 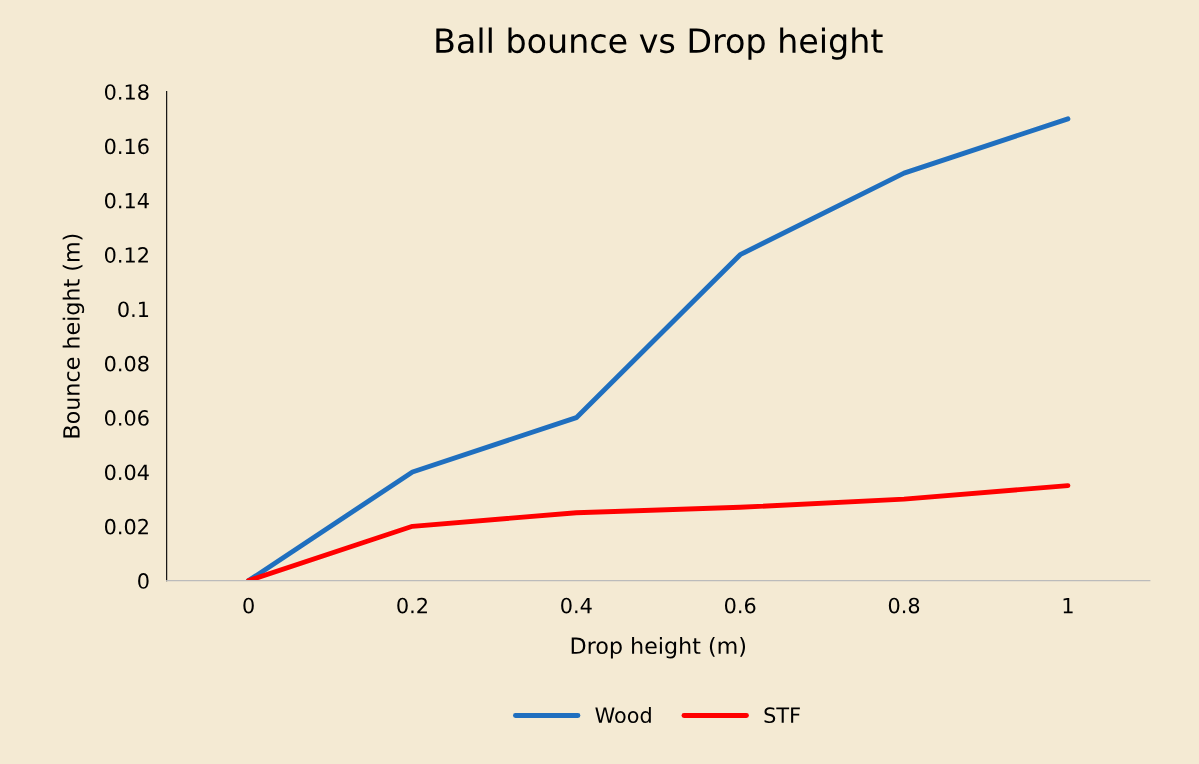 What do you see at coordinates (904, 605) in the screenshot?
I see `x-tick-label: 0.8` at bounding box center [904, 605].